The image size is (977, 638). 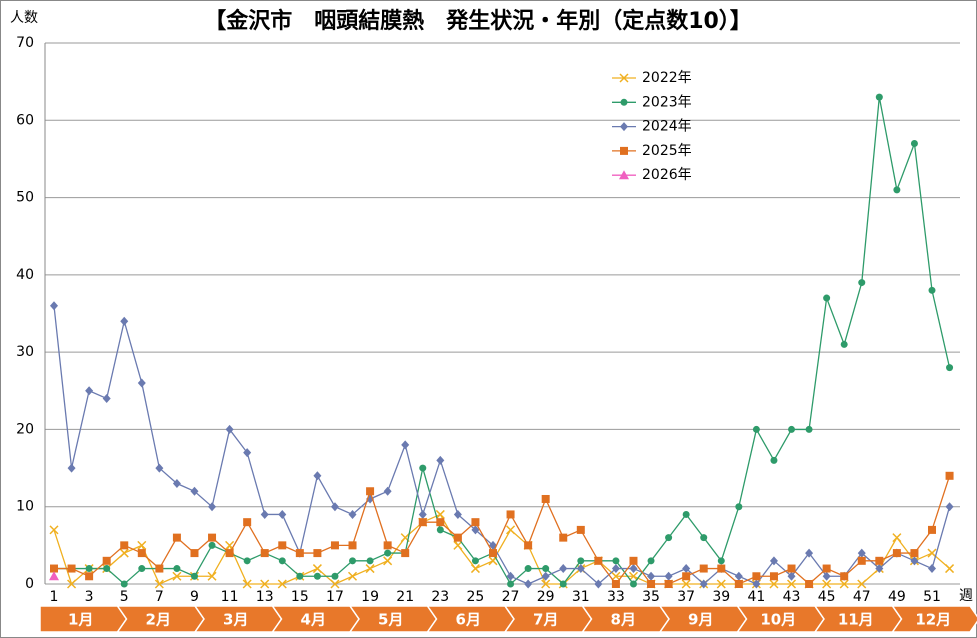 What do you see at coordinates (29, 584) in the screenshot?
I see `y-tick-label: 0` at bounding box center [29, 584].